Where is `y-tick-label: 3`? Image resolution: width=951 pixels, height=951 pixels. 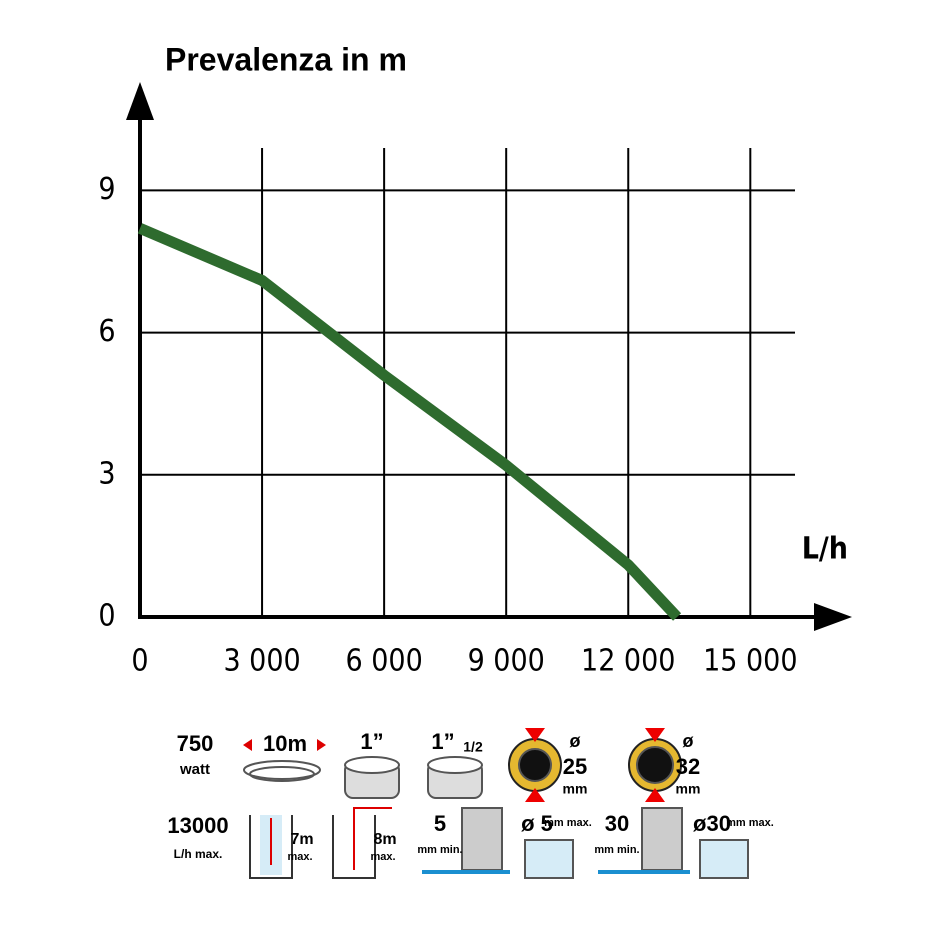
y-tick-label: 3 is located at coordinates (106, 473).